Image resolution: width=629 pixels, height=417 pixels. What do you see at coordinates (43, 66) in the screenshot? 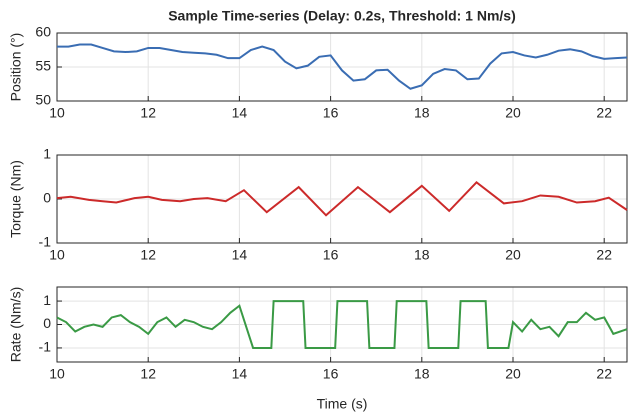
I see `y-tick-label: 55` at bounding box center [43, 66].